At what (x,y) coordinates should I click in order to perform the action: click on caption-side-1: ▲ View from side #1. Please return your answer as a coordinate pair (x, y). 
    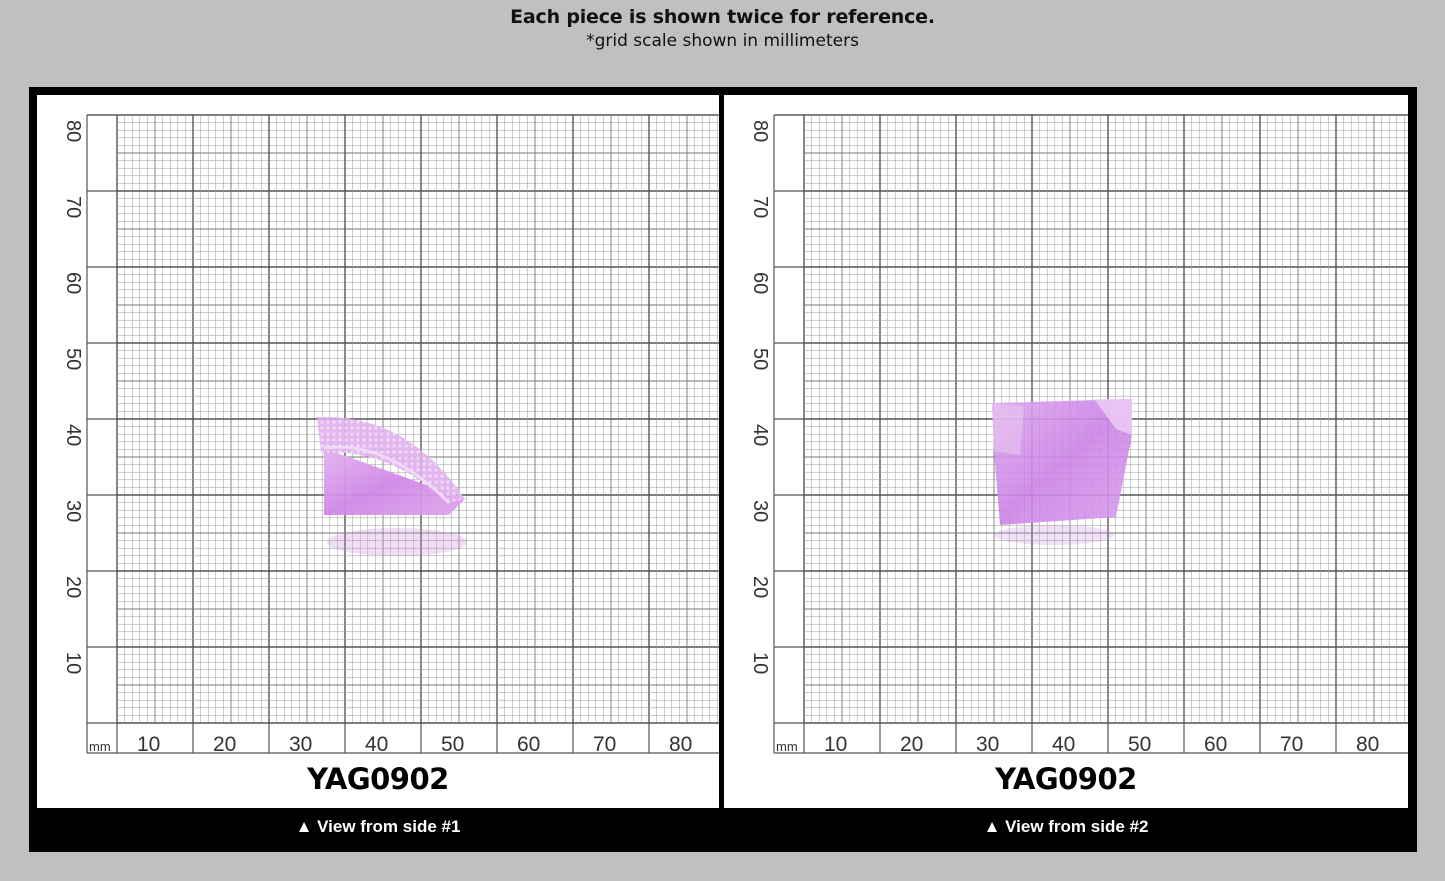
    Looking at the image, I should click on (378, 826).